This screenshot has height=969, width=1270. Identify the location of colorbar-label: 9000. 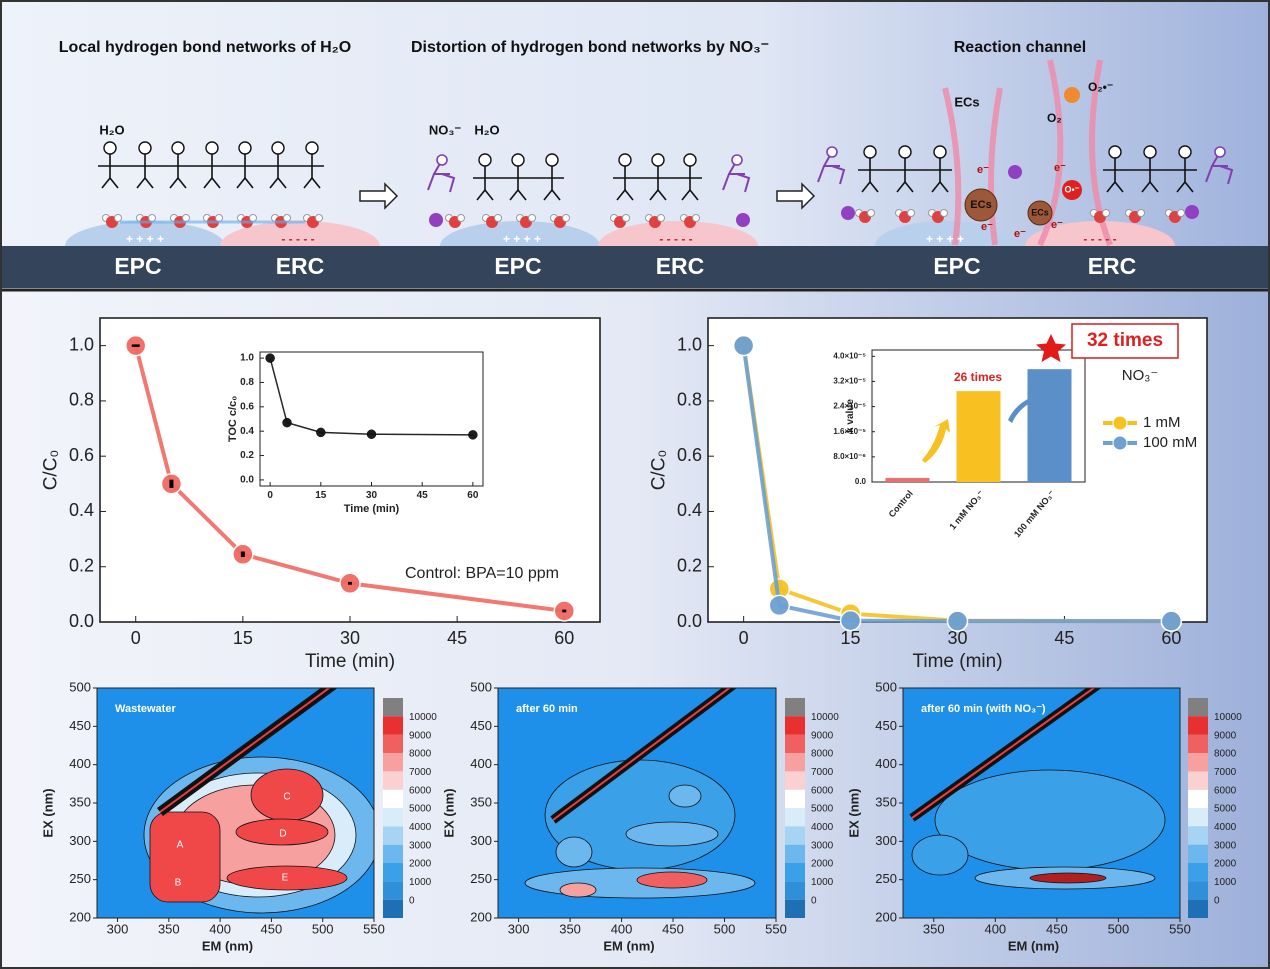
(420, 735).